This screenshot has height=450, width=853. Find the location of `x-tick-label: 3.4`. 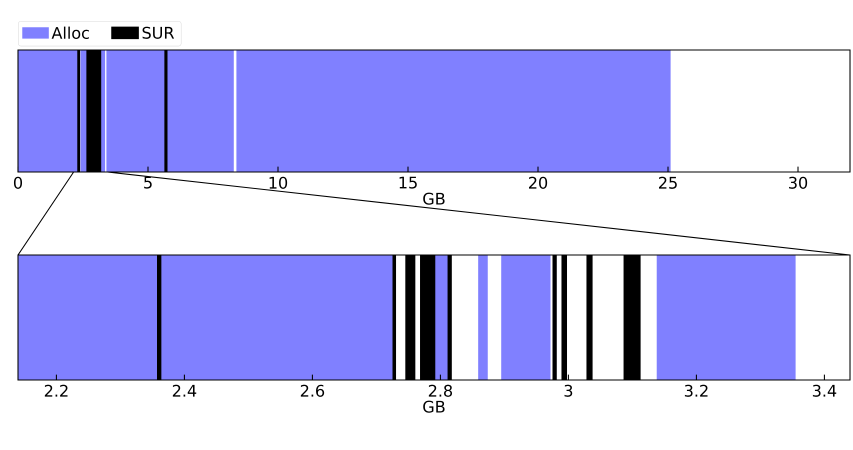

x-tick-label: 3.4 is located at coordinates (824, 390).